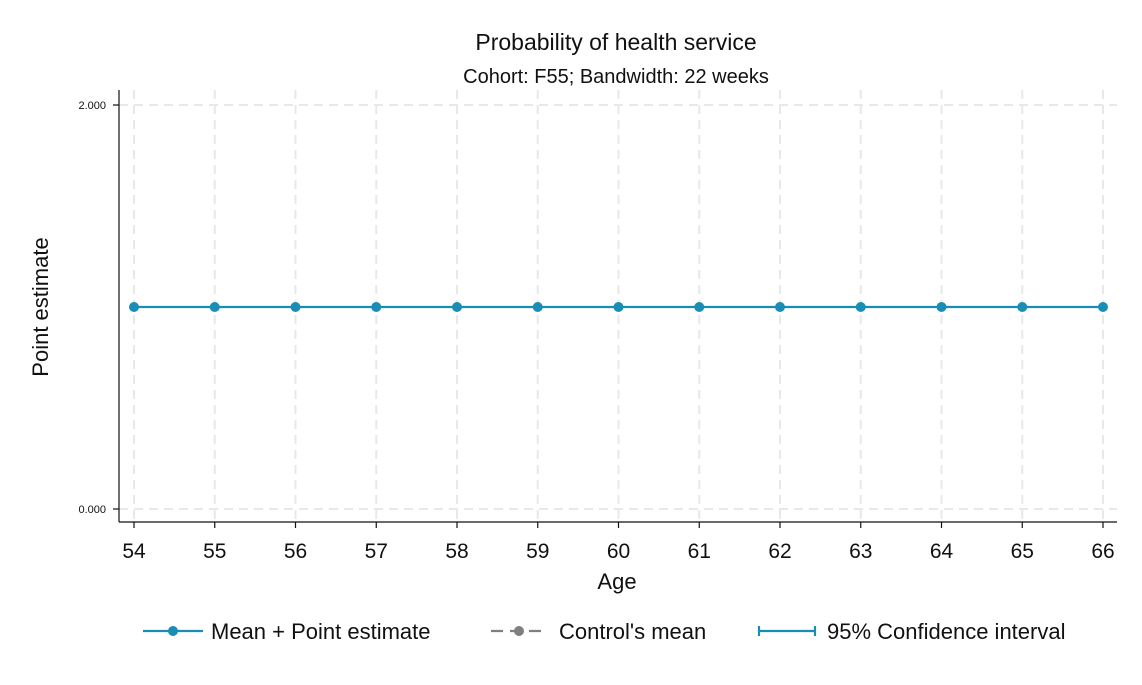  I want to click on legend-label: Control's mean, so click(632, 631).